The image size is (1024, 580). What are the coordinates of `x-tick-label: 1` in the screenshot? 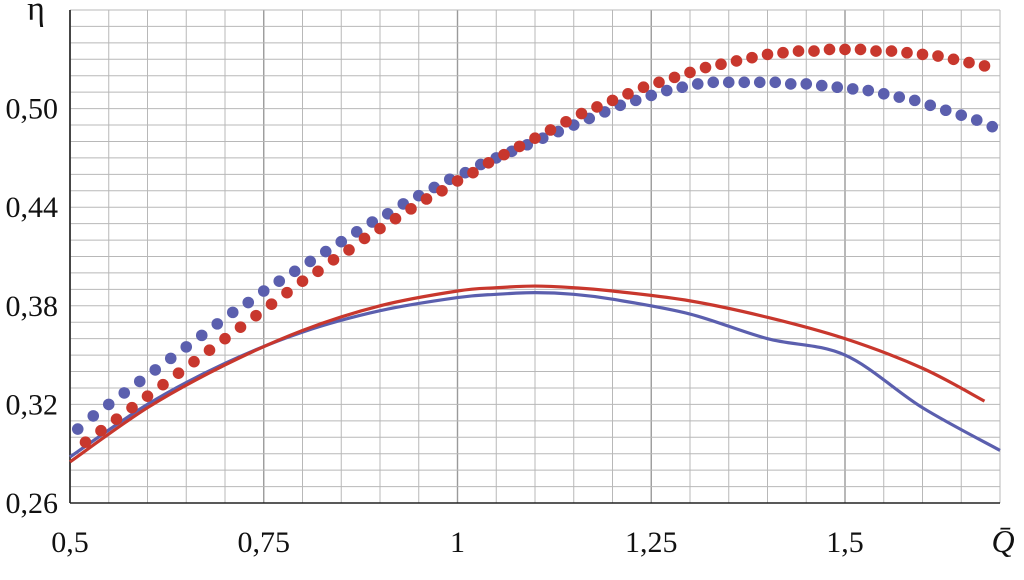 It's located at (457, 542).